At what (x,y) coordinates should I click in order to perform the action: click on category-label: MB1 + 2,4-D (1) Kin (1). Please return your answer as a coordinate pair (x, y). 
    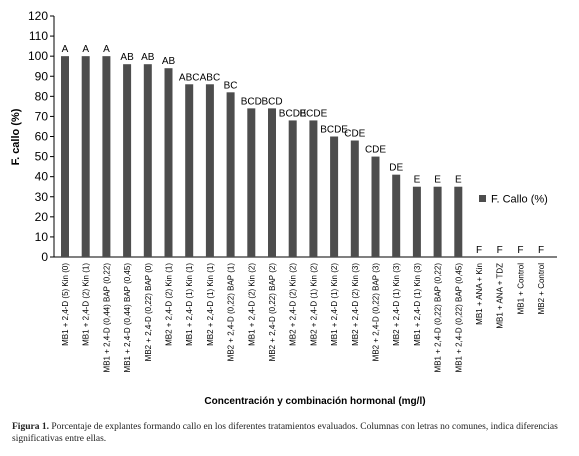
    Looking at the image, I should click on (189, 304).